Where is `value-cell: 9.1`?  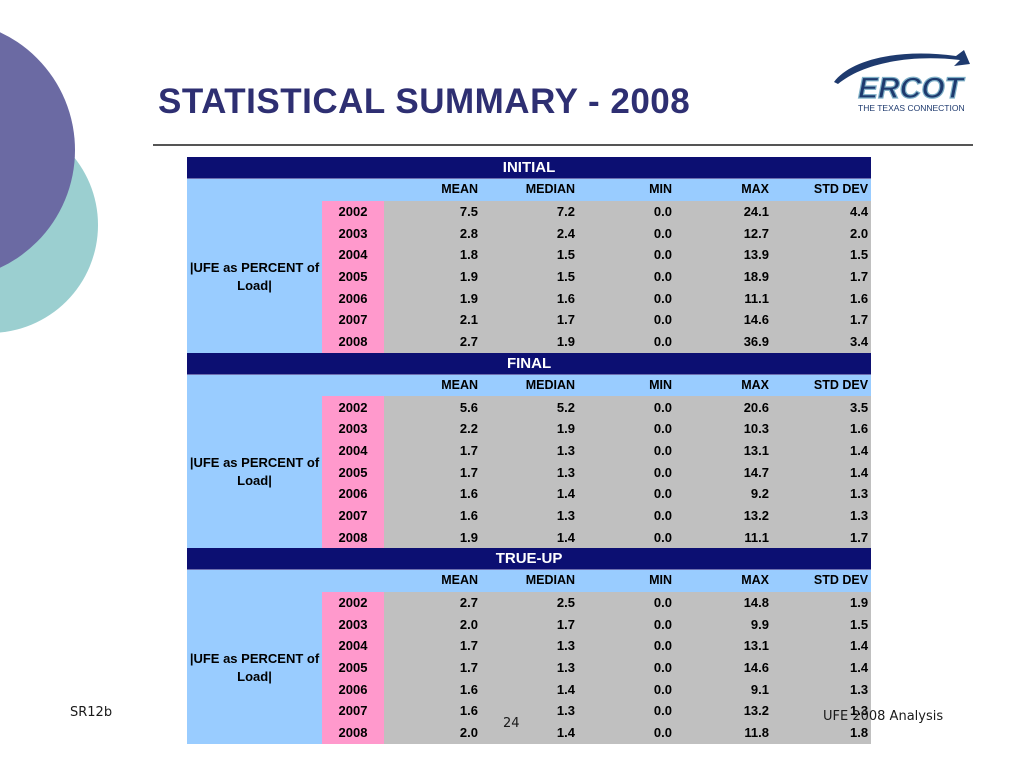
value-cell: 9.1 is located at coordinates (723, 689).